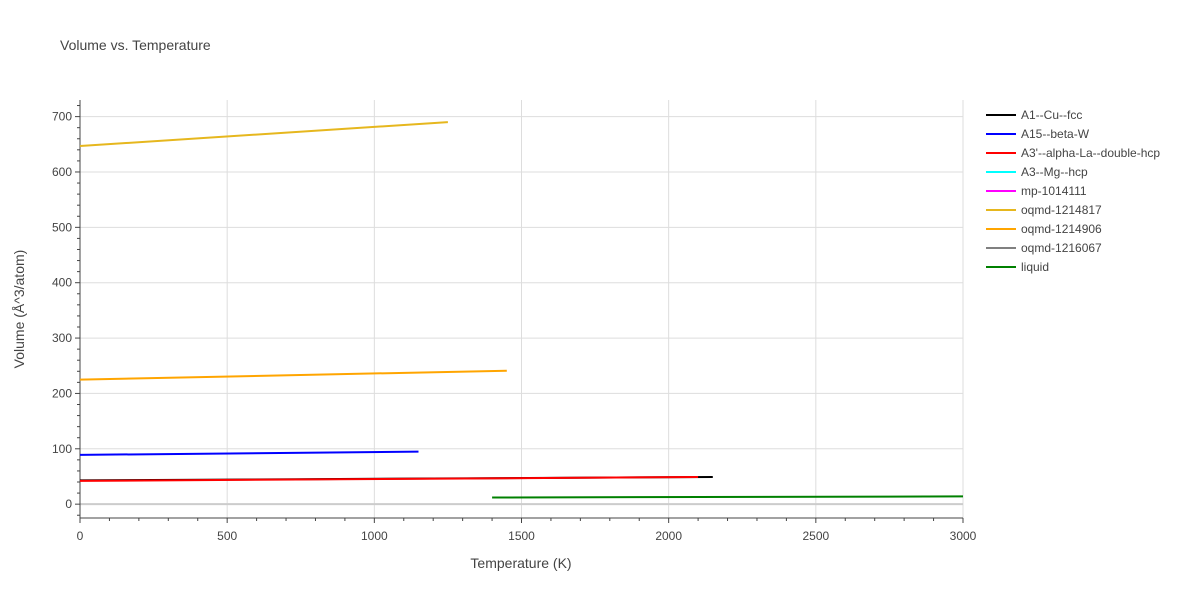 The width and height of the screenshot is (1200, 600). I want to click on y-tick-label: 300, so click(62, 338).